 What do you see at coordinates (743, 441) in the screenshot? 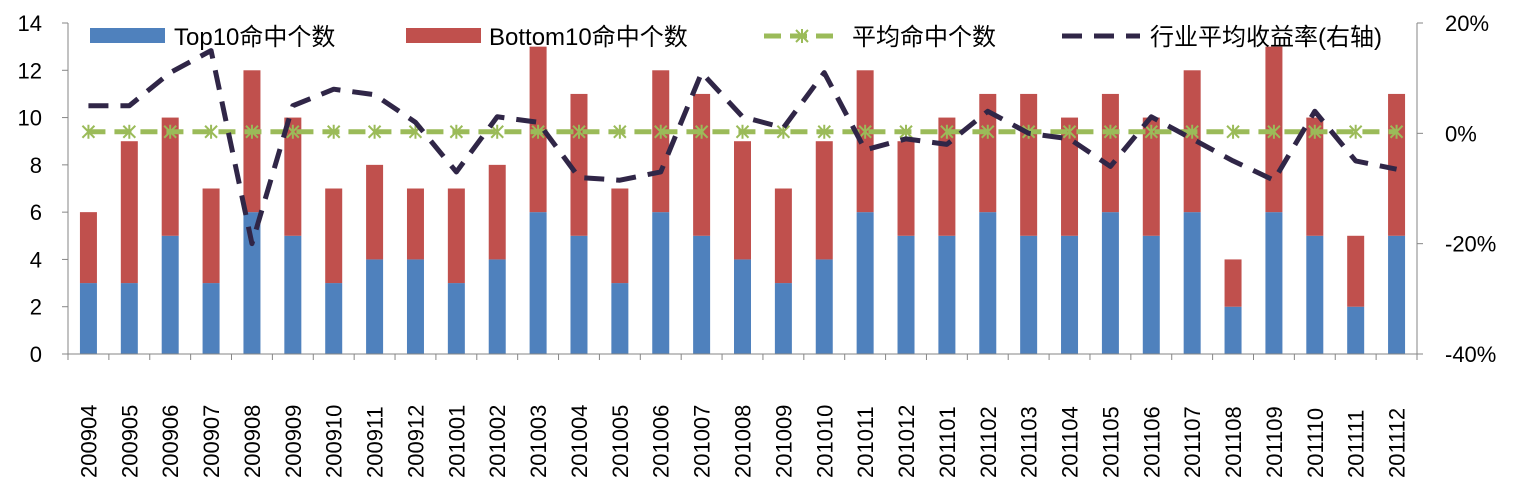
I see `x-tick-label: 201008` at bounding box center [743, 441].